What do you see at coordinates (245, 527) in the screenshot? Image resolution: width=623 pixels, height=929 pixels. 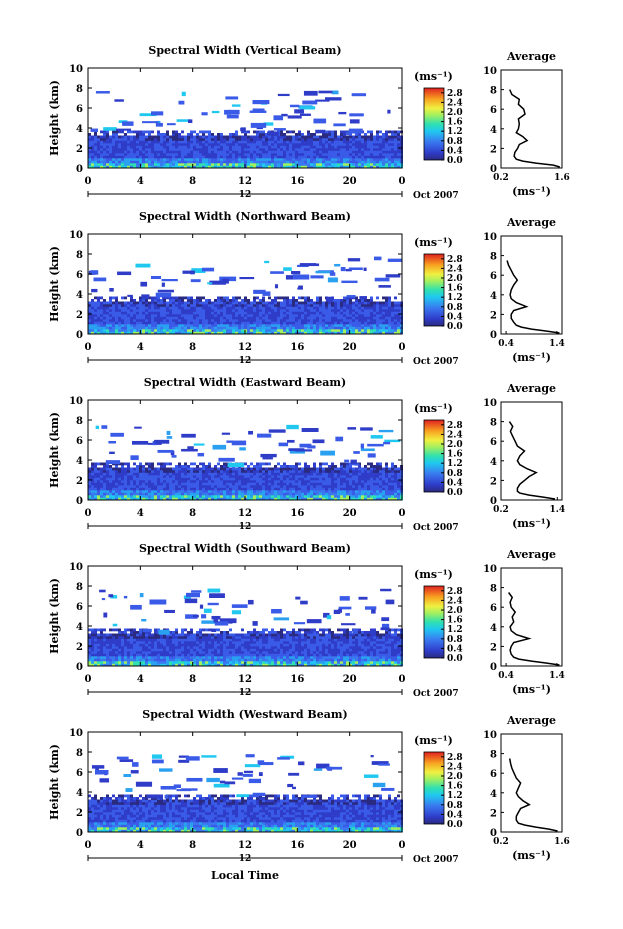 I see `date-mid-label: 12` at bounding box center [245, 527].